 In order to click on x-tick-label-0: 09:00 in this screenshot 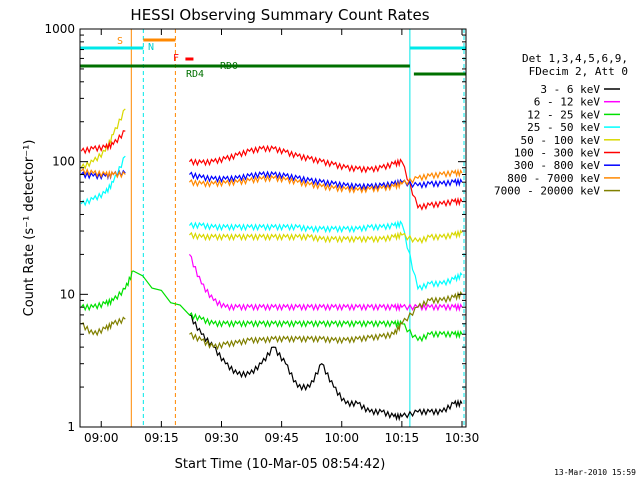, I will do `click(101, 438)`.